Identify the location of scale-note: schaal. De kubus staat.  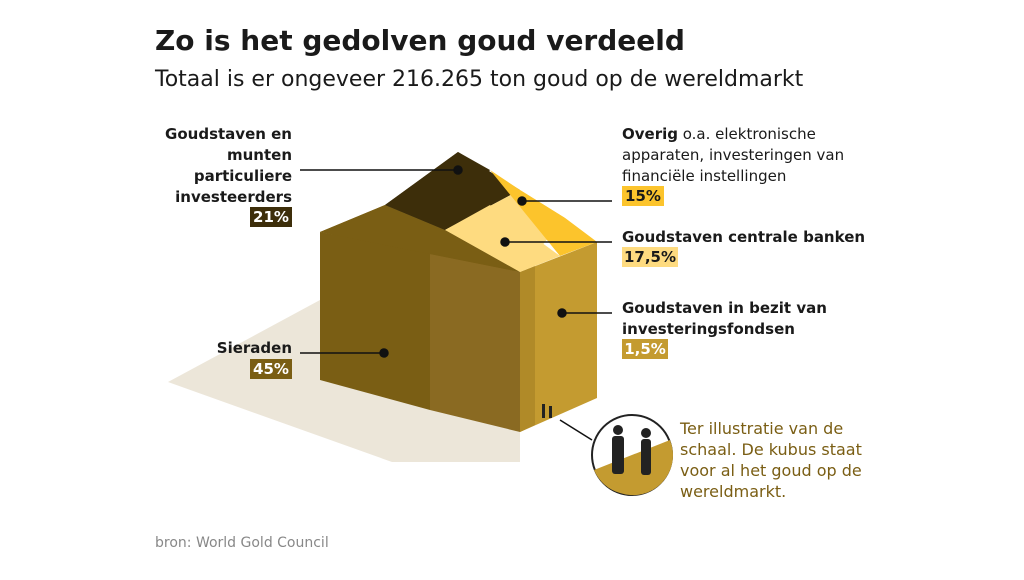
(771, 449).